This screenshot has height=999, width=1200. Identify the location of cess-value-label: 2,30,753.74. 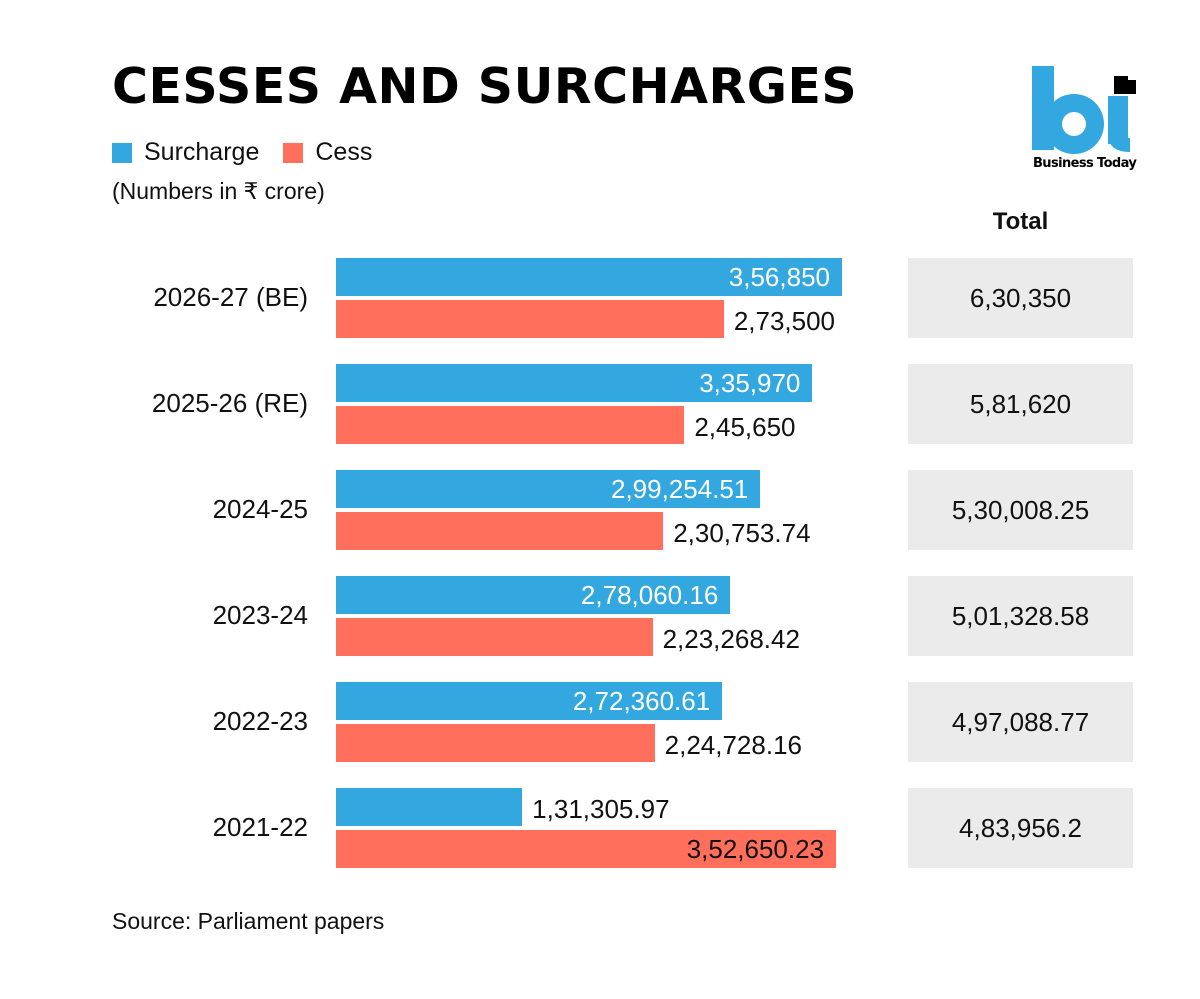
(742, 533).